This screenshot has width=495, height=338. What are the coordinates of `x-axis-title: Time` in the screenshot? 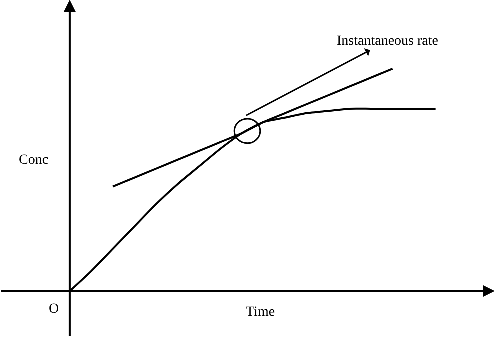 It's located at (261, 312).